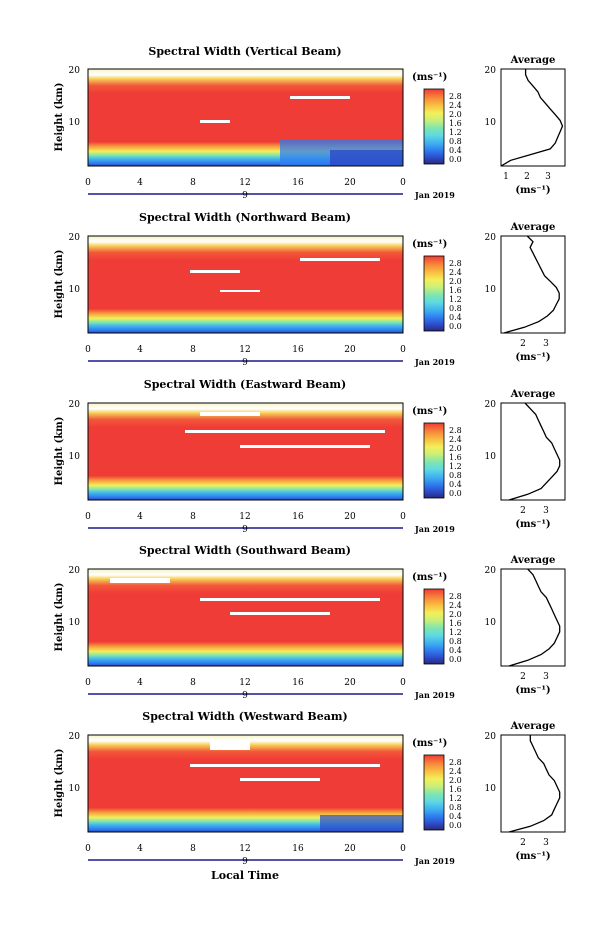 The height and width of the screenshot is (933, 616). Describe the element at coordinates (245, 217) in the screenshot. I see `panel-title: Spectral Width (Northward Beam)` at that location.